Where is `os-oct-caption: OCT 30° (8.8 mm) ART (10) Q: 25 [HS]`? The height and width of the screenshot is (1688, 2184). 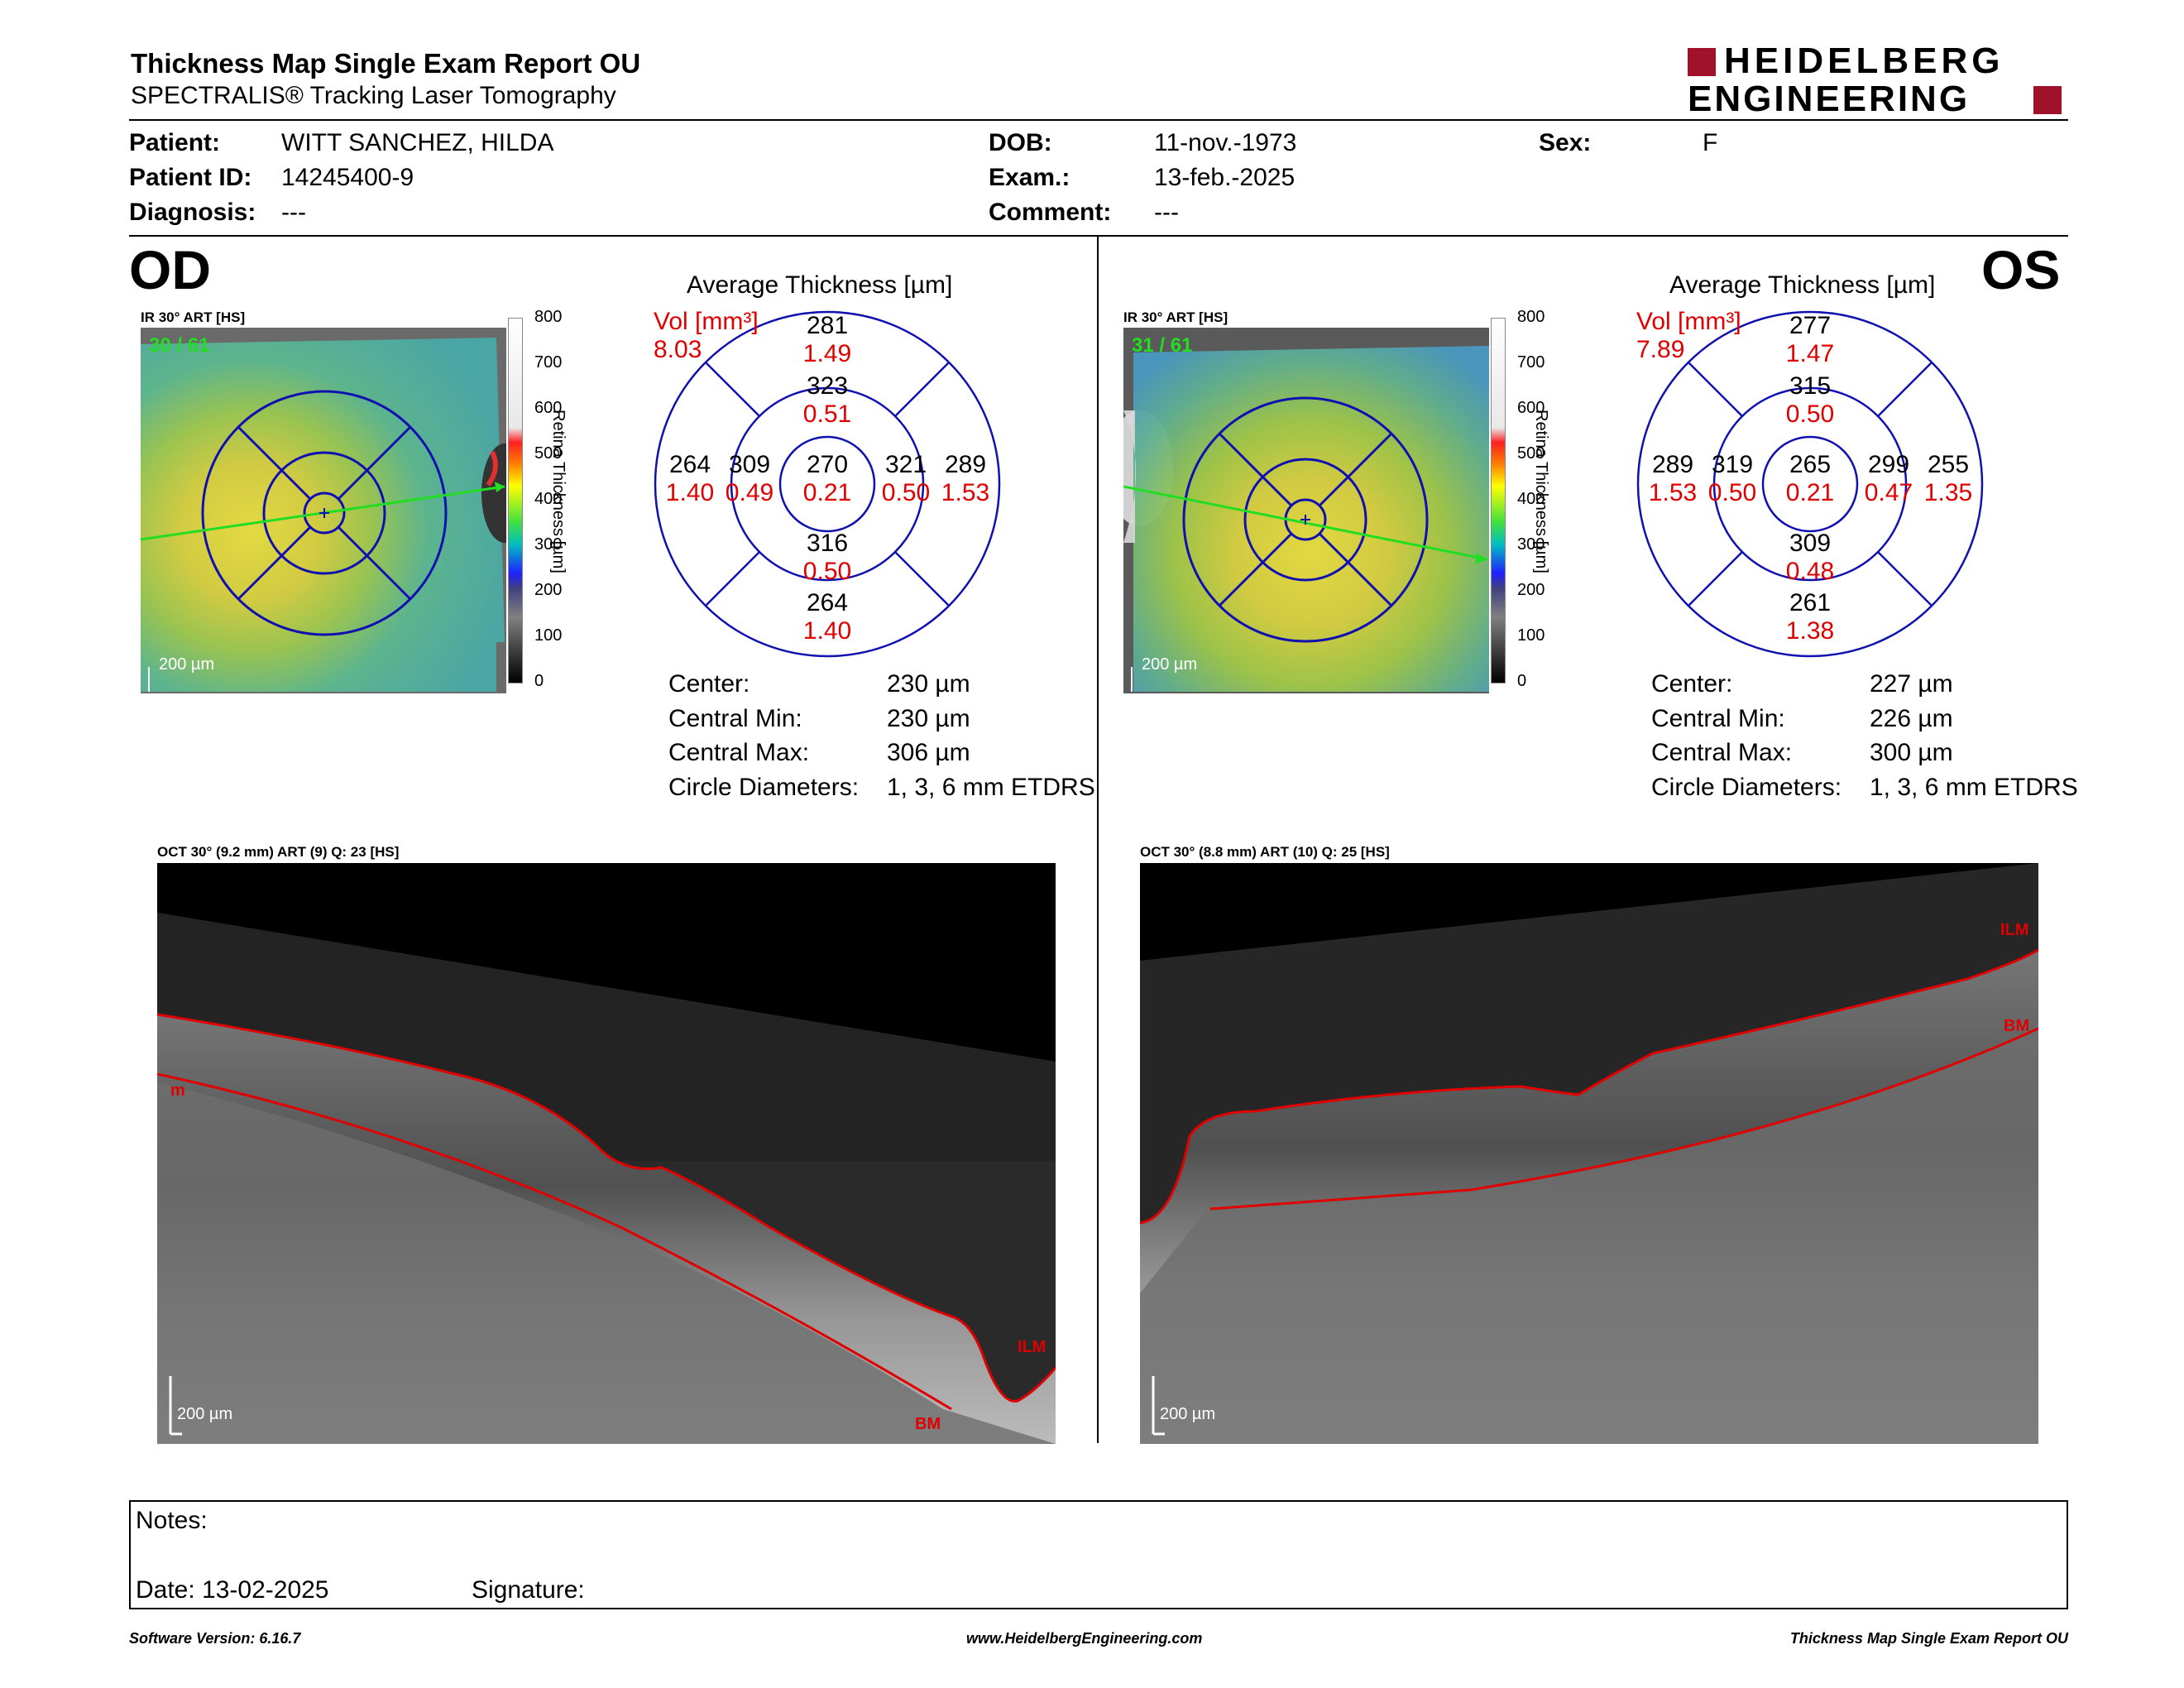 os-oct-caption: OCT 30° (8.8 mm) ART (10) Q: 25 [HS] is located at coordinates (1265, 852).